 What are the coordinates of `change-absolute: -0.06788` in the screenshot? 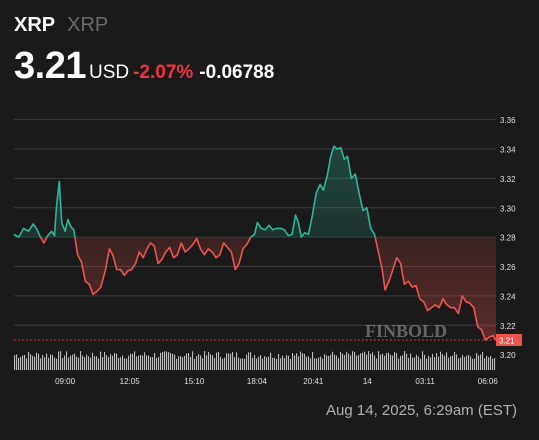 It's located at (237, 72).